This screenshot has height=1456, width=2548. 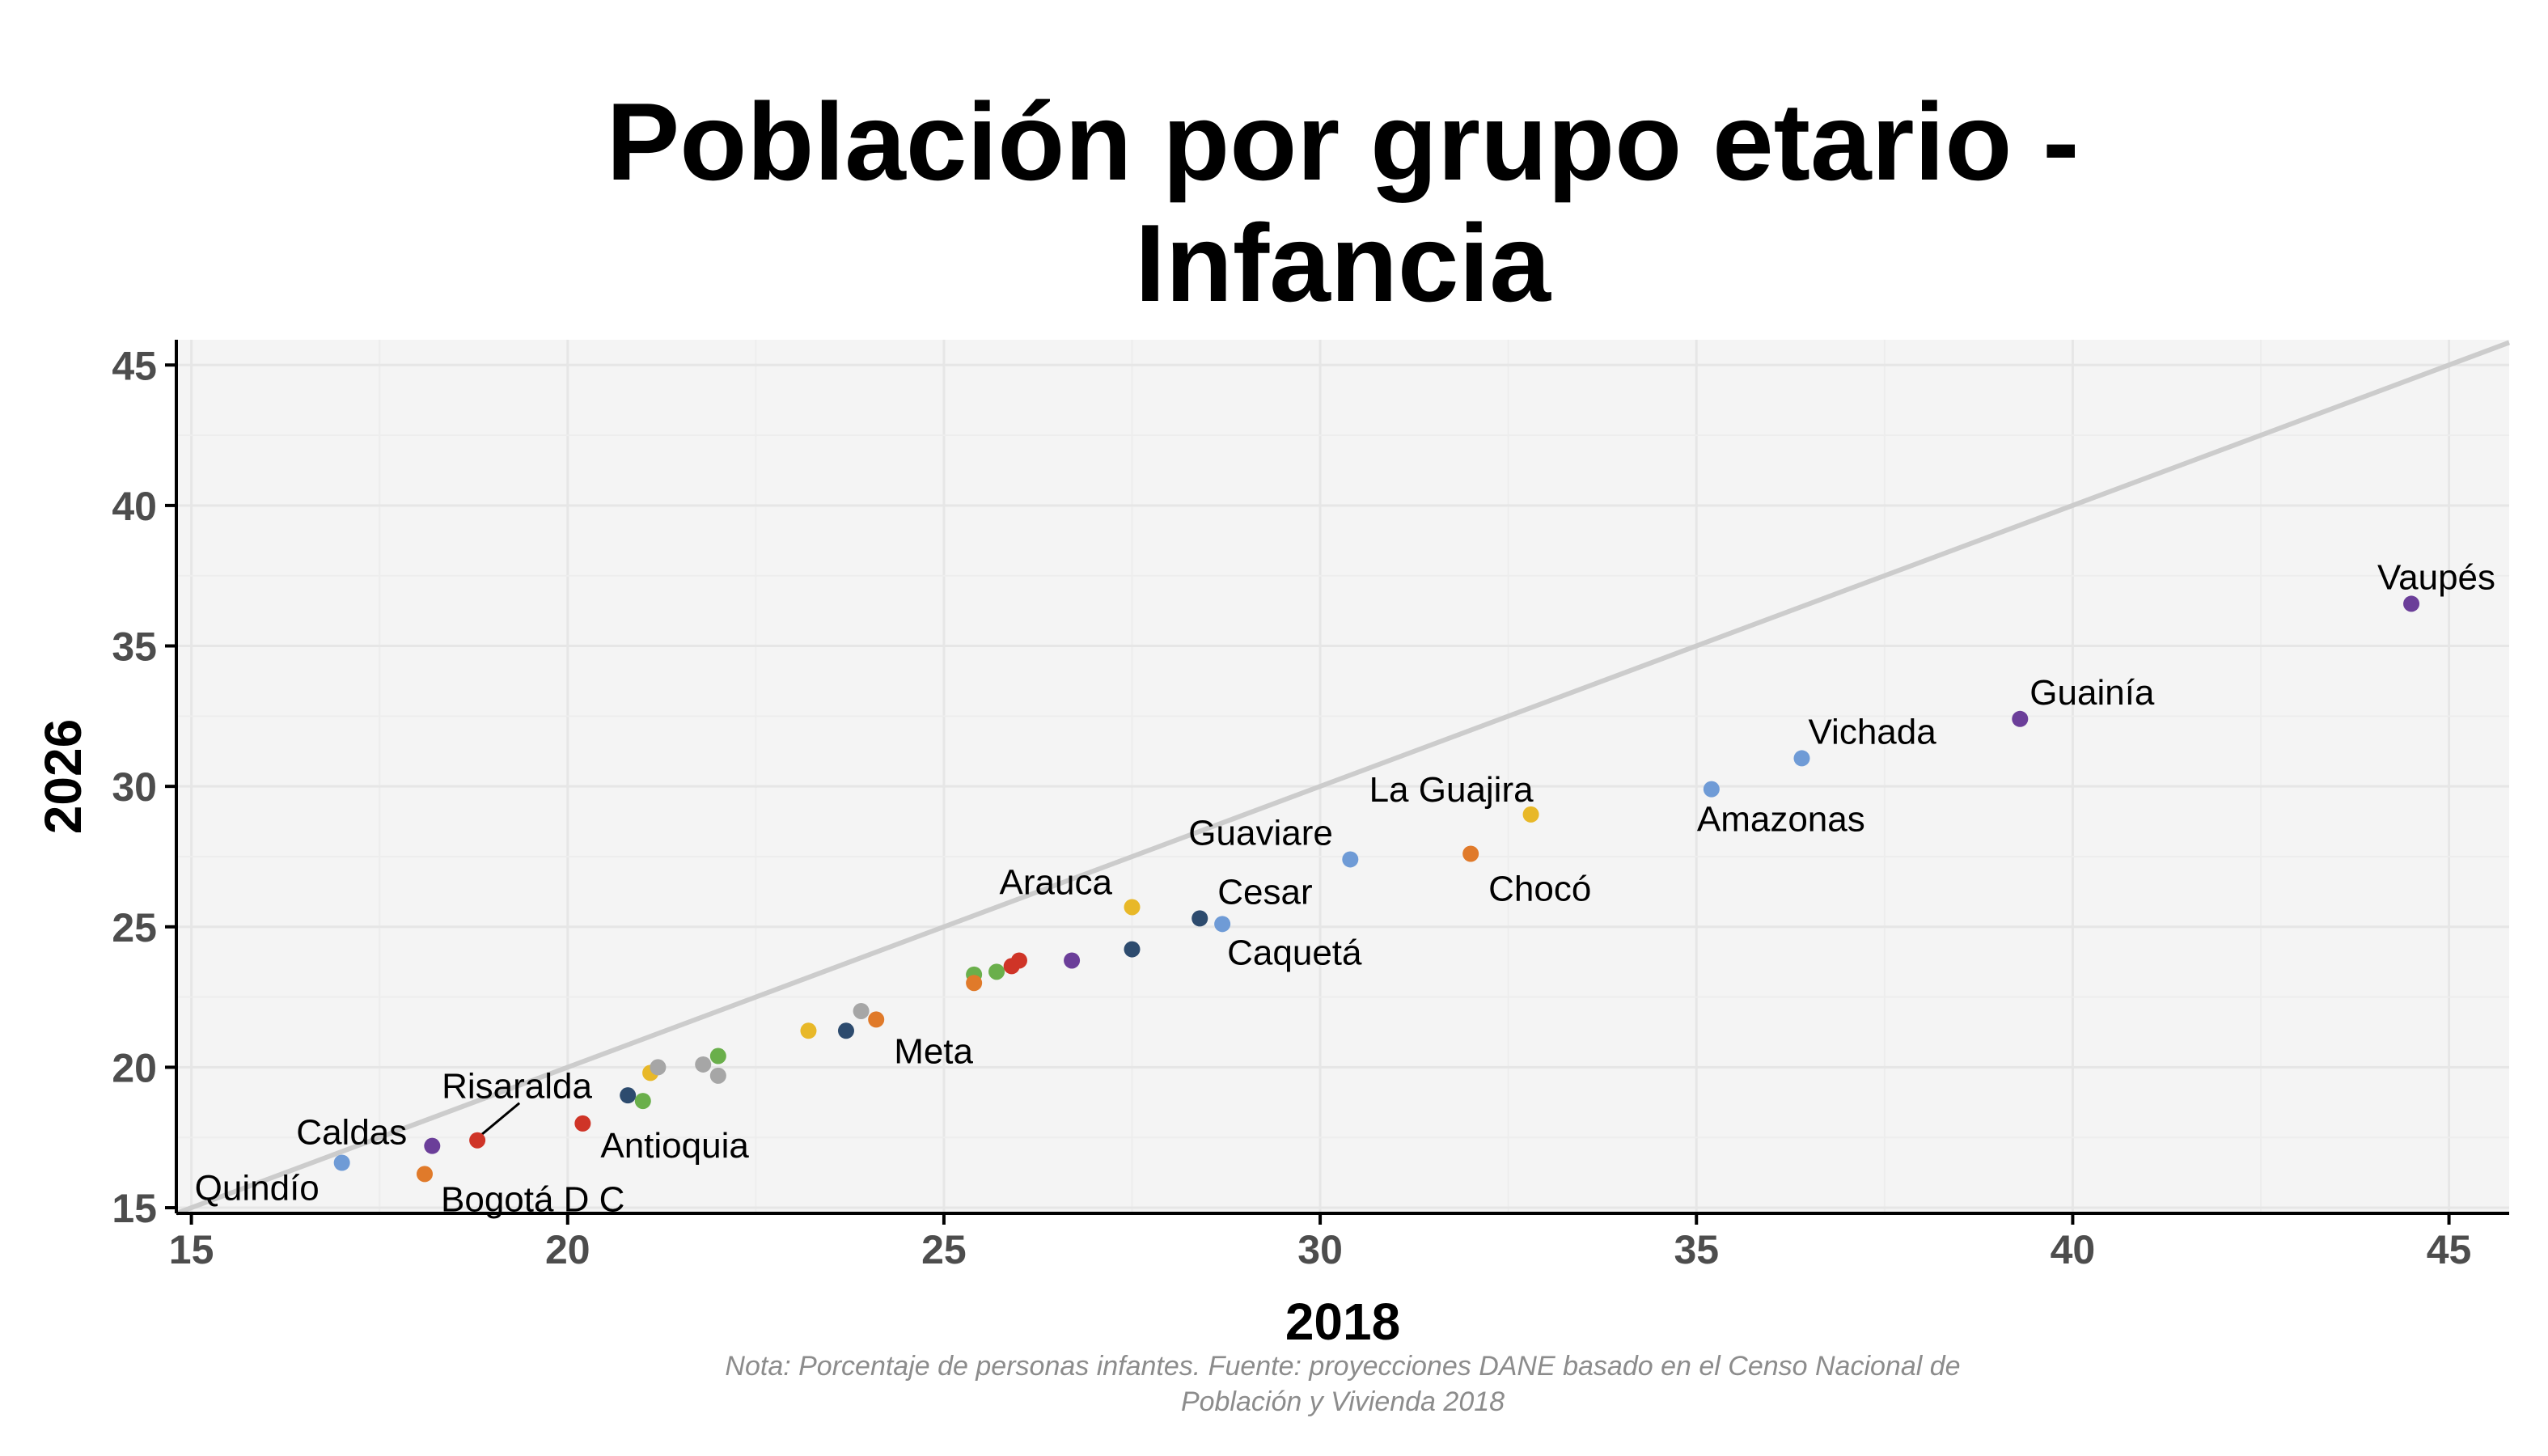 I want to click on x-axis-ticks: 15 20 25 30 35 40 45, so click(x=1320, y=1242).